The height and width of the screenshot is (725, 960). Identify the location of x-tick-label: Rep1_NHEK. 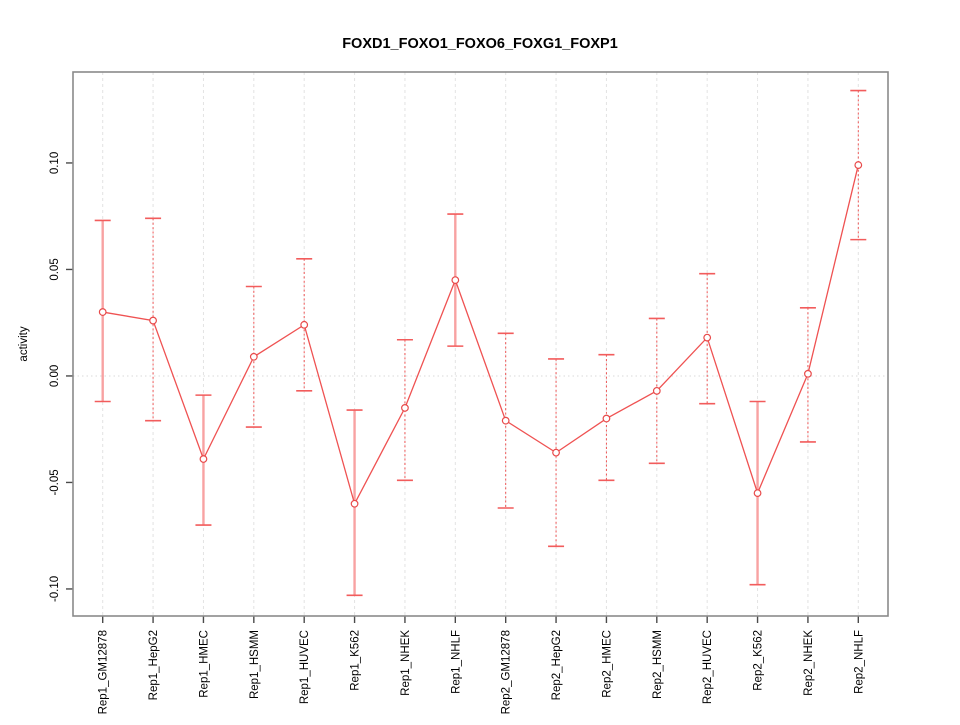
(406, 663).